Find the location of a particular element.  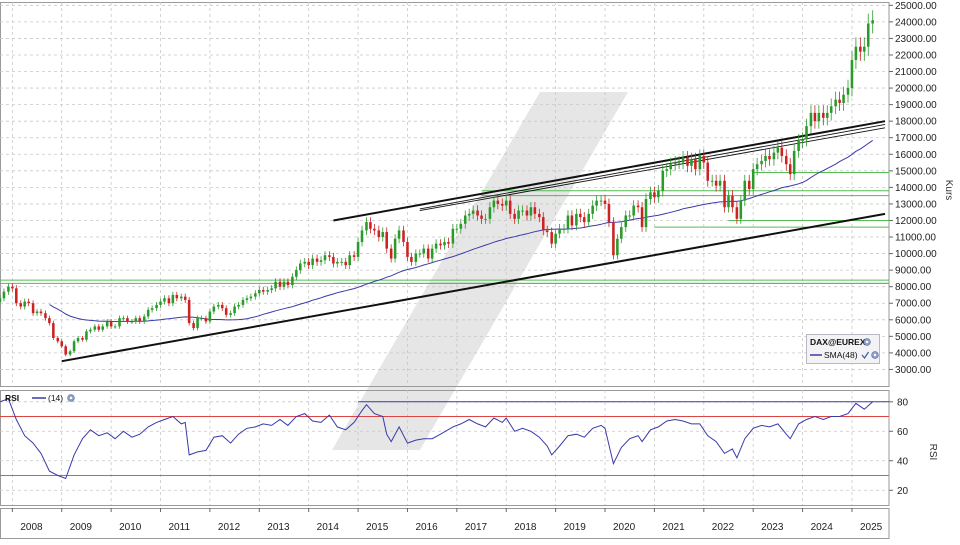

price-tick-label: 21000.00 is located at coordinates (916, 72).